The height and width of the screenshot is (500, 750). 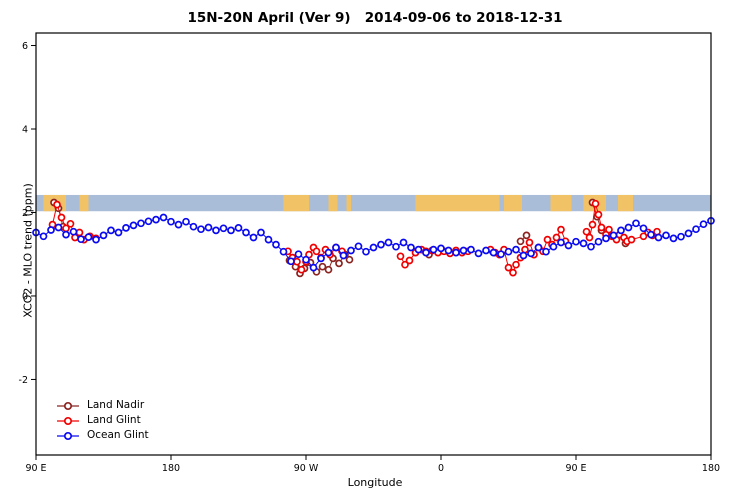 What do you see at coordinates (375, 482) in the screenshot?
I see `x-axis-label: Longitude` at bounding box center [375, 482].